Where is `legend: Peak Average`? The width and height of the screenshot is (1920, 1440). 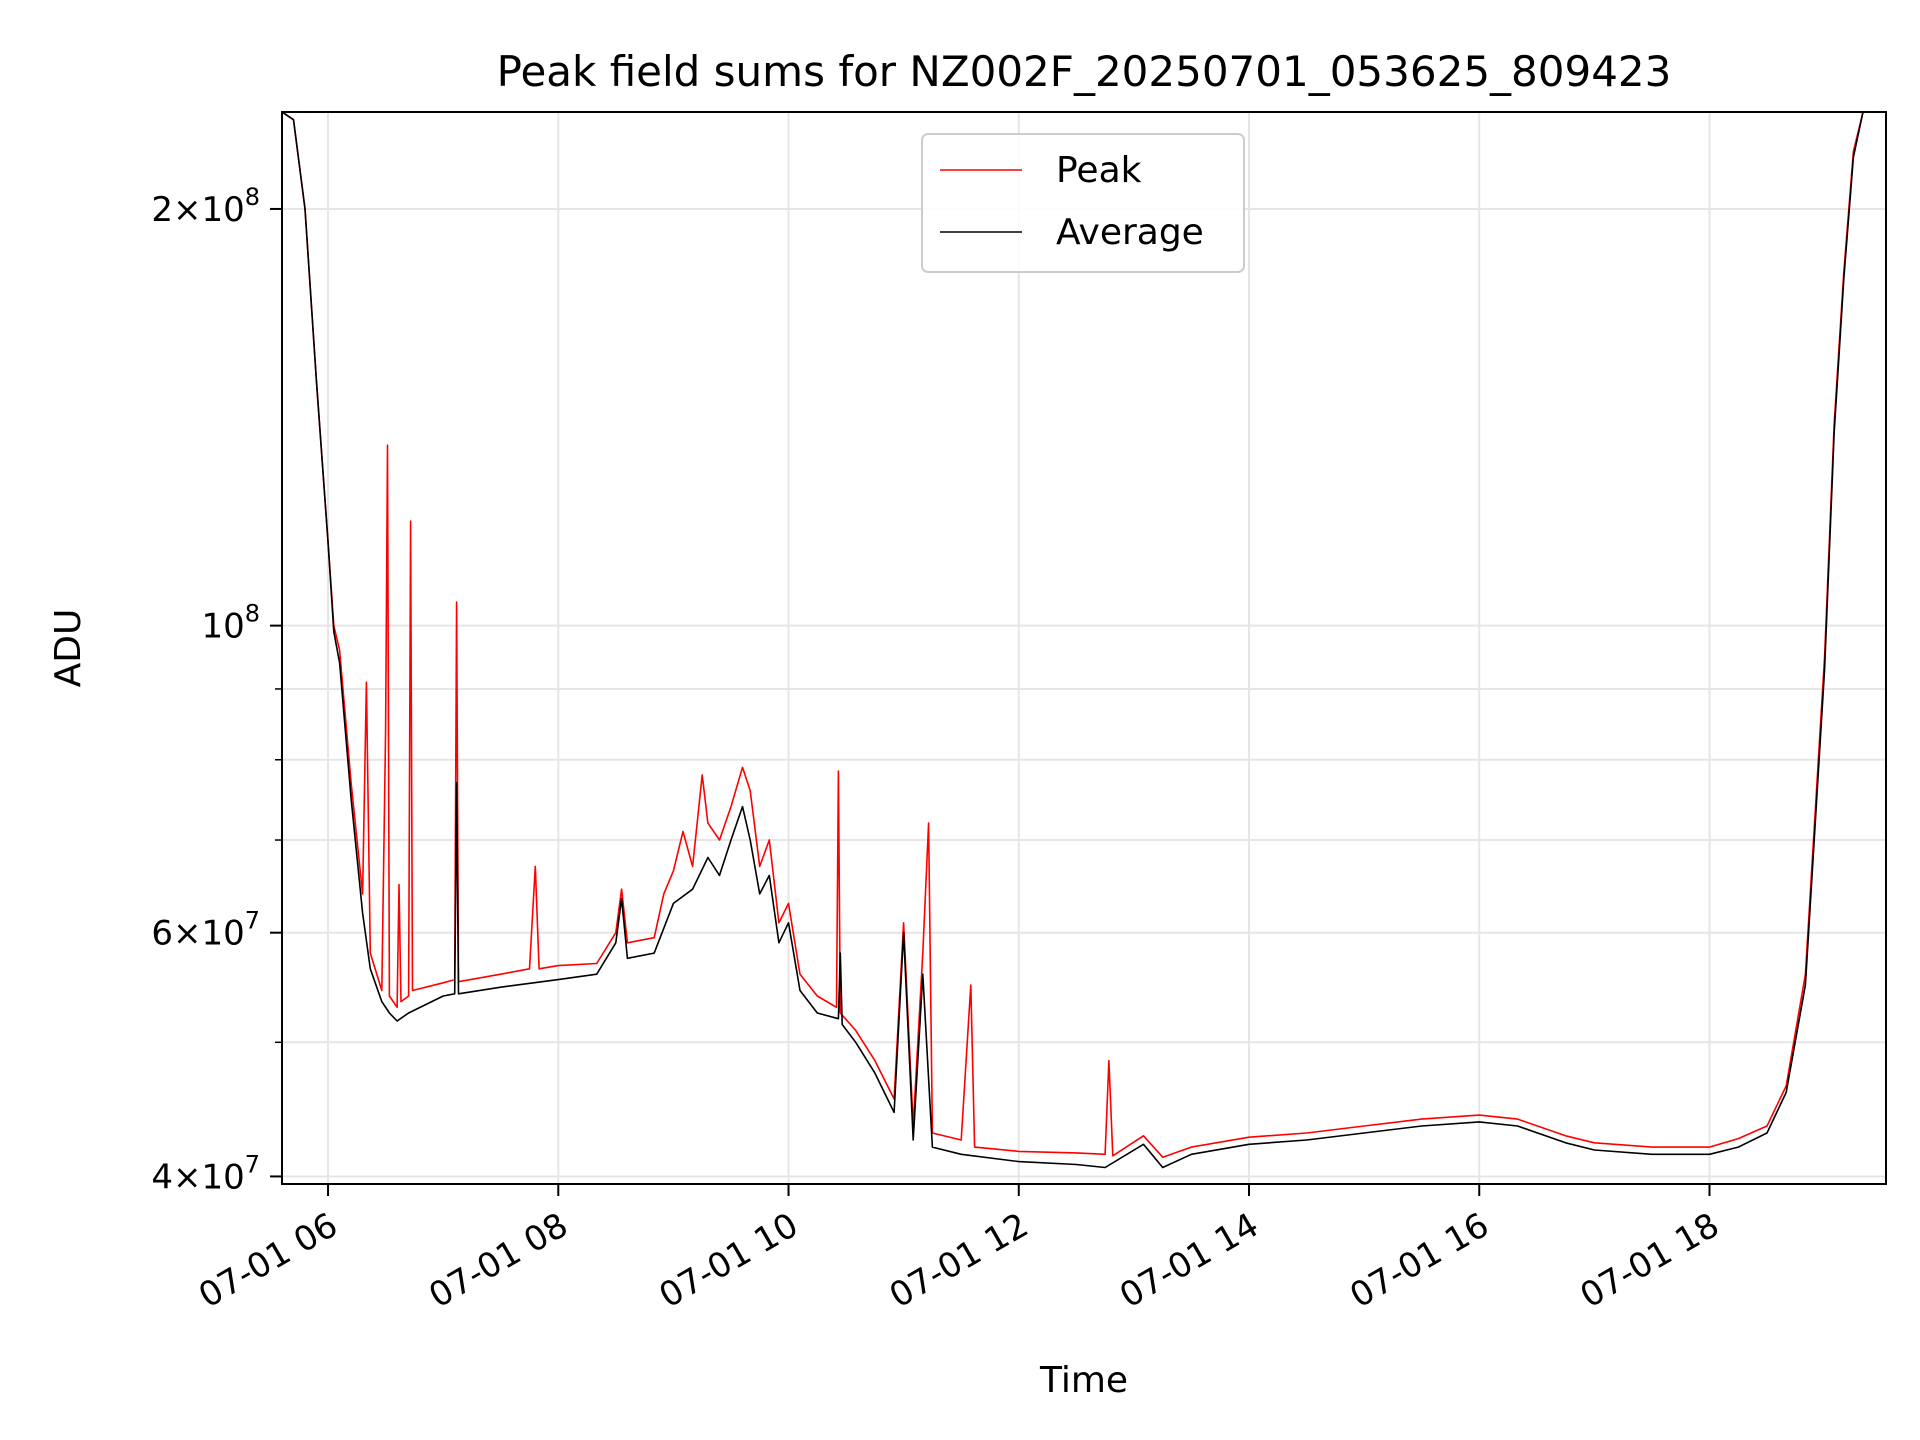 legend: Peak Average is located at coordinates (1083, 203).